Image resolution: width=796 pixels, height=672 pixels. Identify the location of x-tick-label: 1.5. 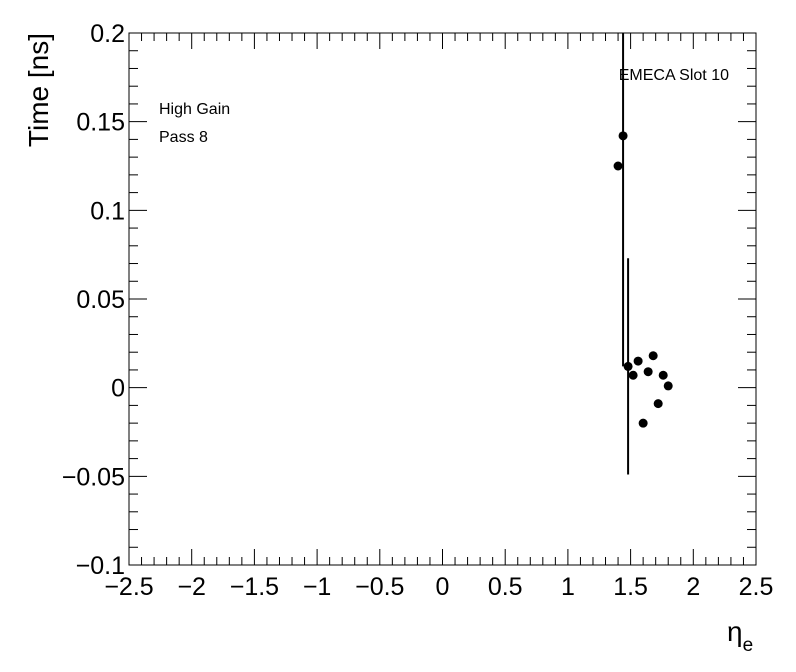
(630, 587).